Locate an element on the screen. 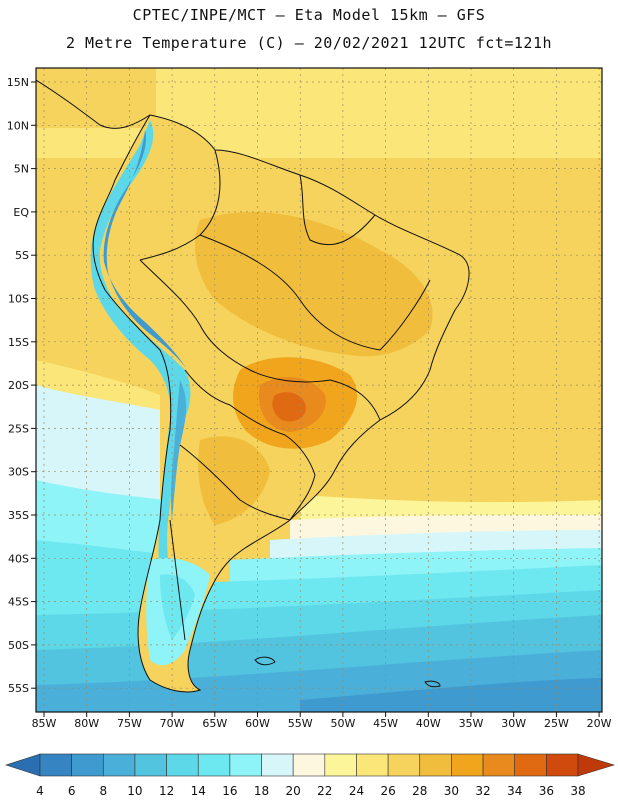 The width and height of the screenshot is (618, 800). lon-label: 50W is located at coordinates (342, 723).